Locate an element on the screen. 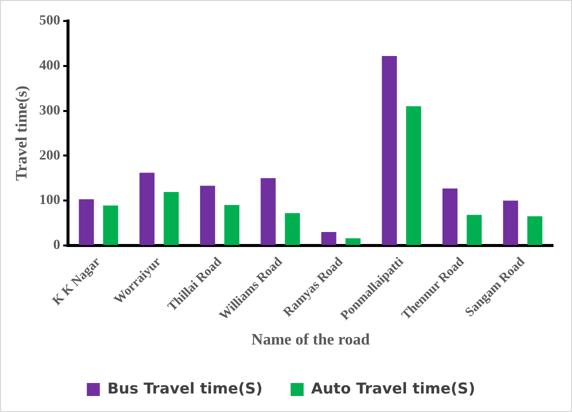 This screenshot has height=412, width=572. y-tick-label: 0 is located at coordinates (56, 246).